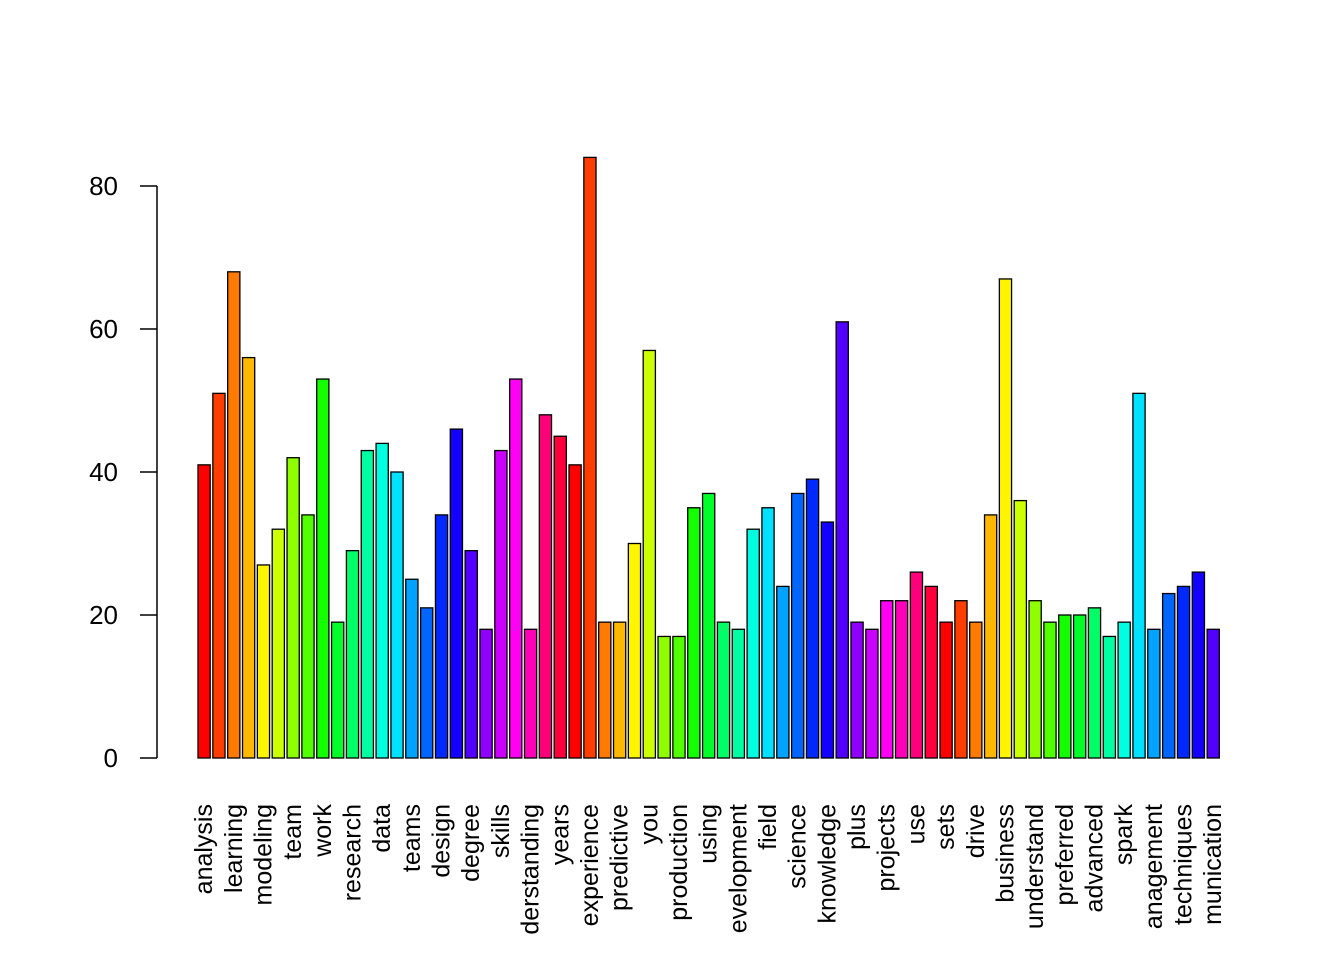 Image resolution: width=1344 pixels, height=960 pixels. What do you see at coordinates (531, 869) in the screenshot?
I see `x-tick-label: derstanding` at bounding box center [531, 869].